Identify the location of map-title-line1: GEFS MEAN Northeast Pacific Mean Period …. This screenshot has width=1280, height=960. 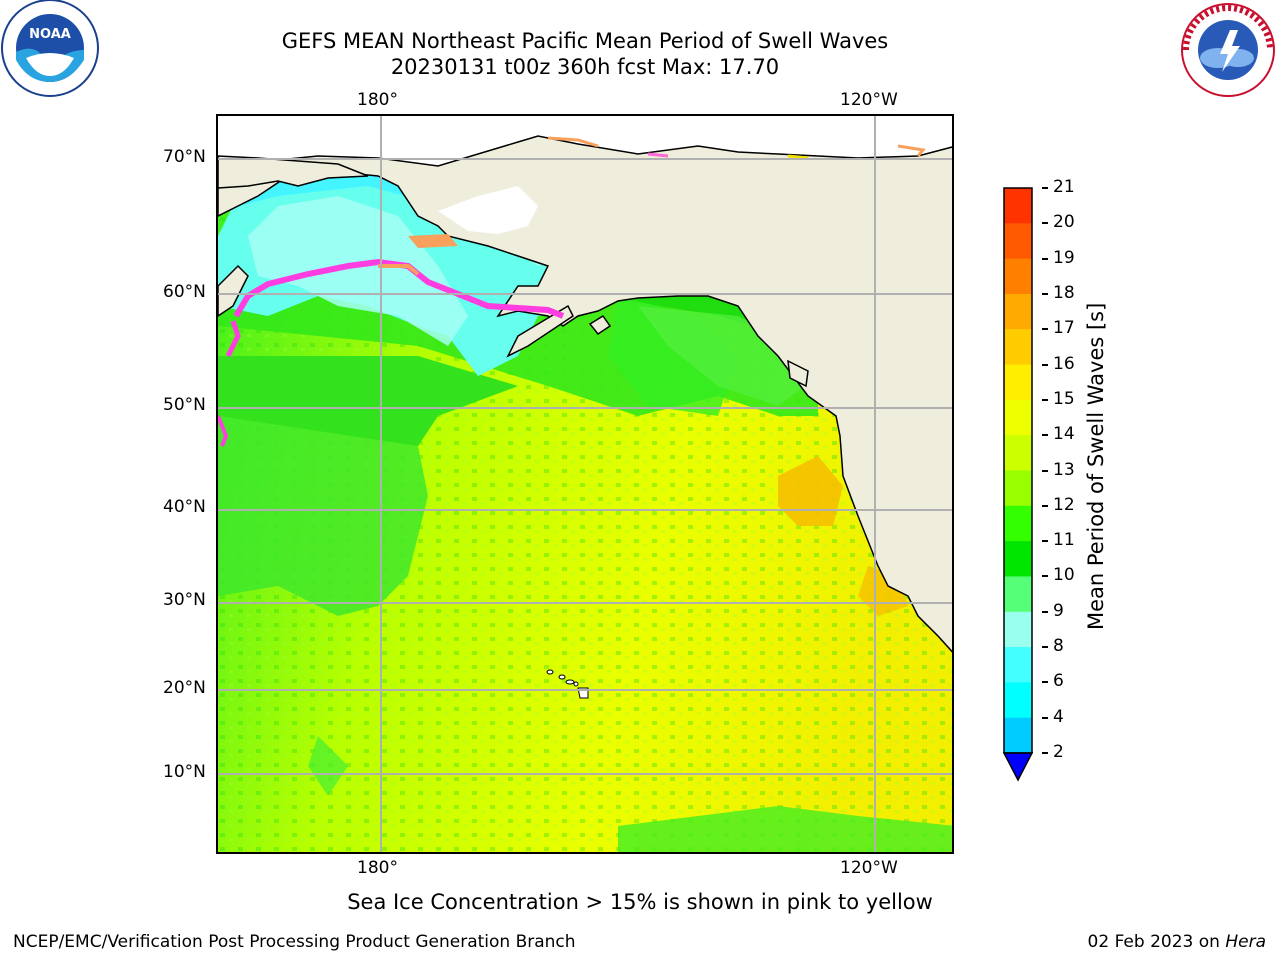
(585, 41).